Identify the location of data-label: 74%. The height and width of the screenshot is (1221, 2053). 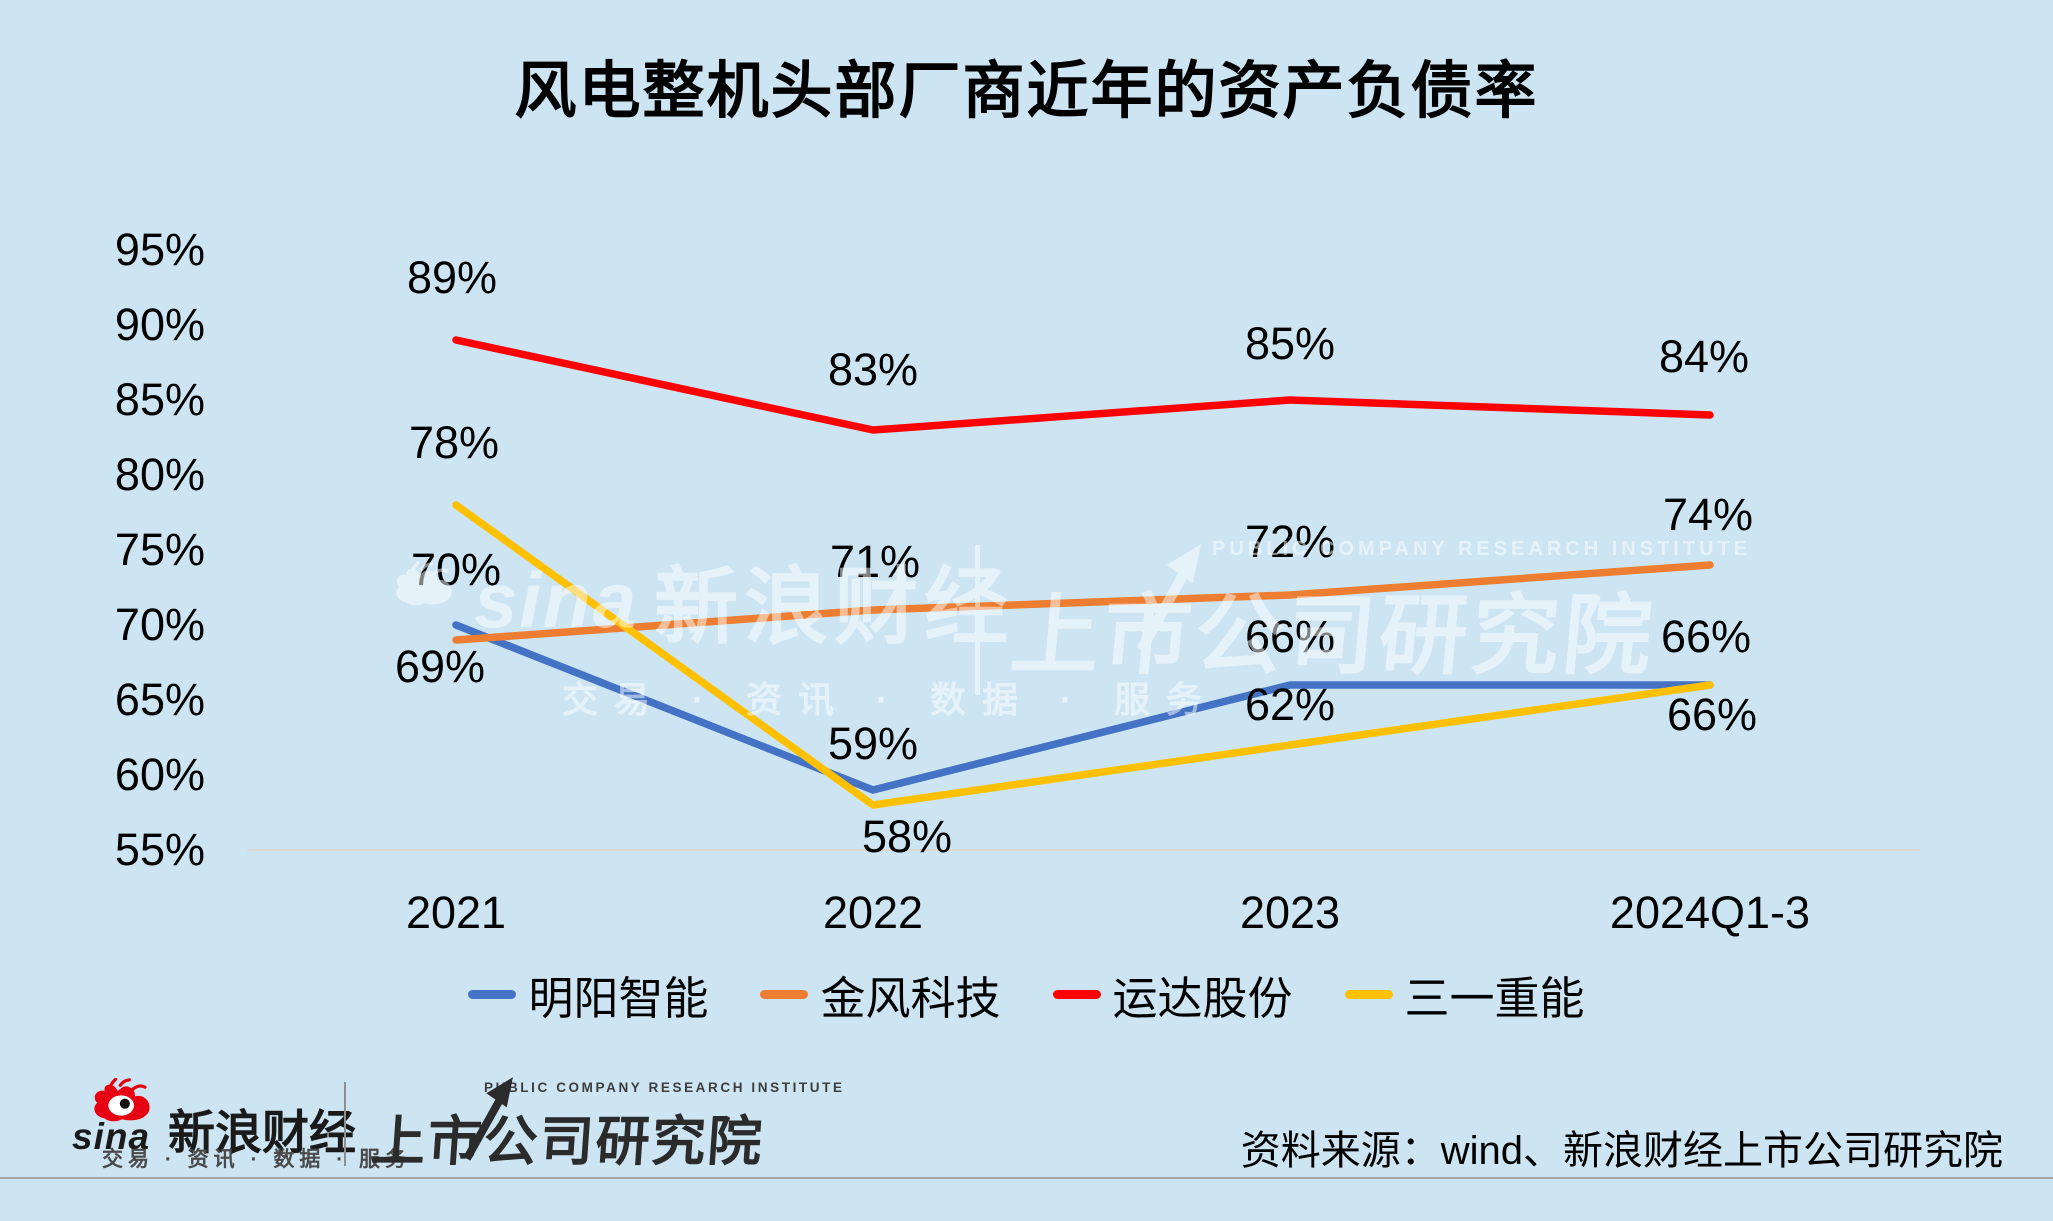
(1708, 514).